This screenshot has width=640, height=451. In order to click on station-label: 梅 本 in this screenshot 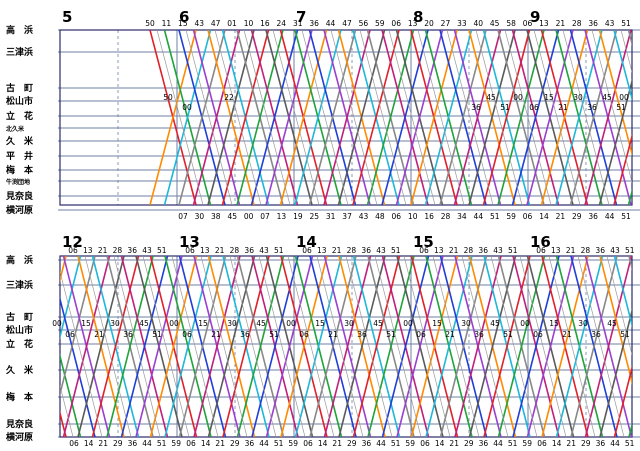, I will do `click(20, 397)`.